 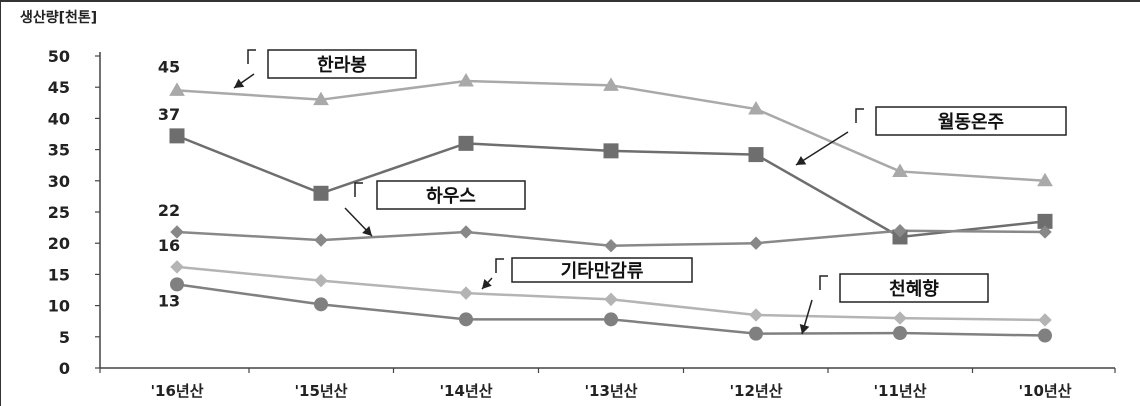 I want to click on x-tick-label: '11년산, so click(x=899, y=391).